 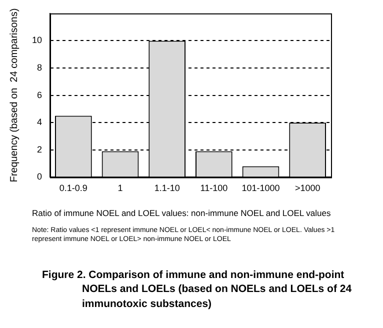 What do you see at coordinates (39, 67) in the screenshot?
I see `y-tick-label: 8` at bounding box center [39, 67].